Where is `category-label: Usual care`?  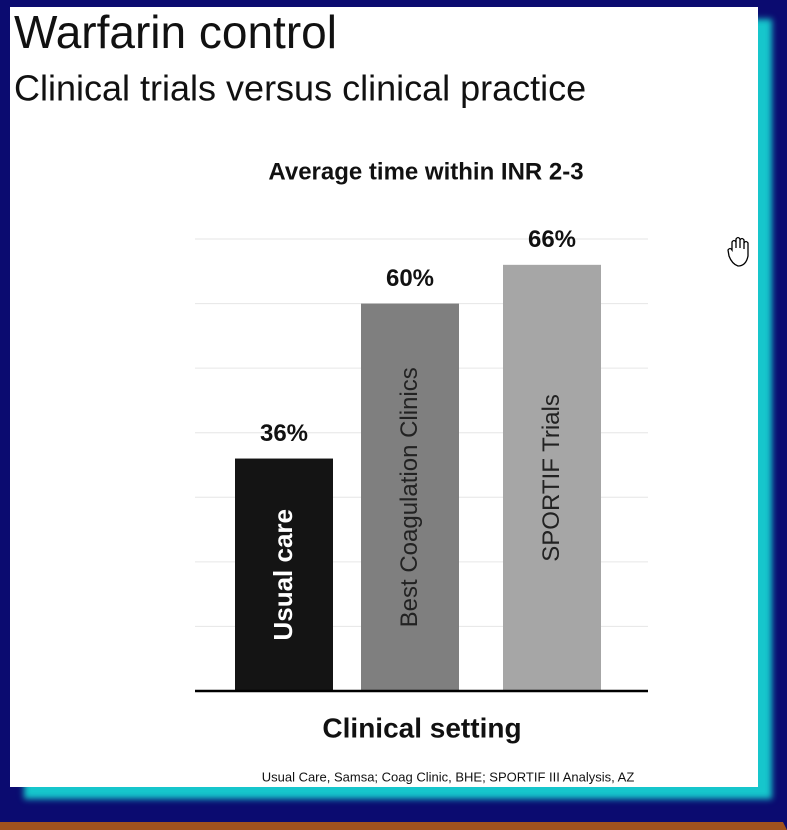
category-label: Usual care is located at coordinates (283, 575).